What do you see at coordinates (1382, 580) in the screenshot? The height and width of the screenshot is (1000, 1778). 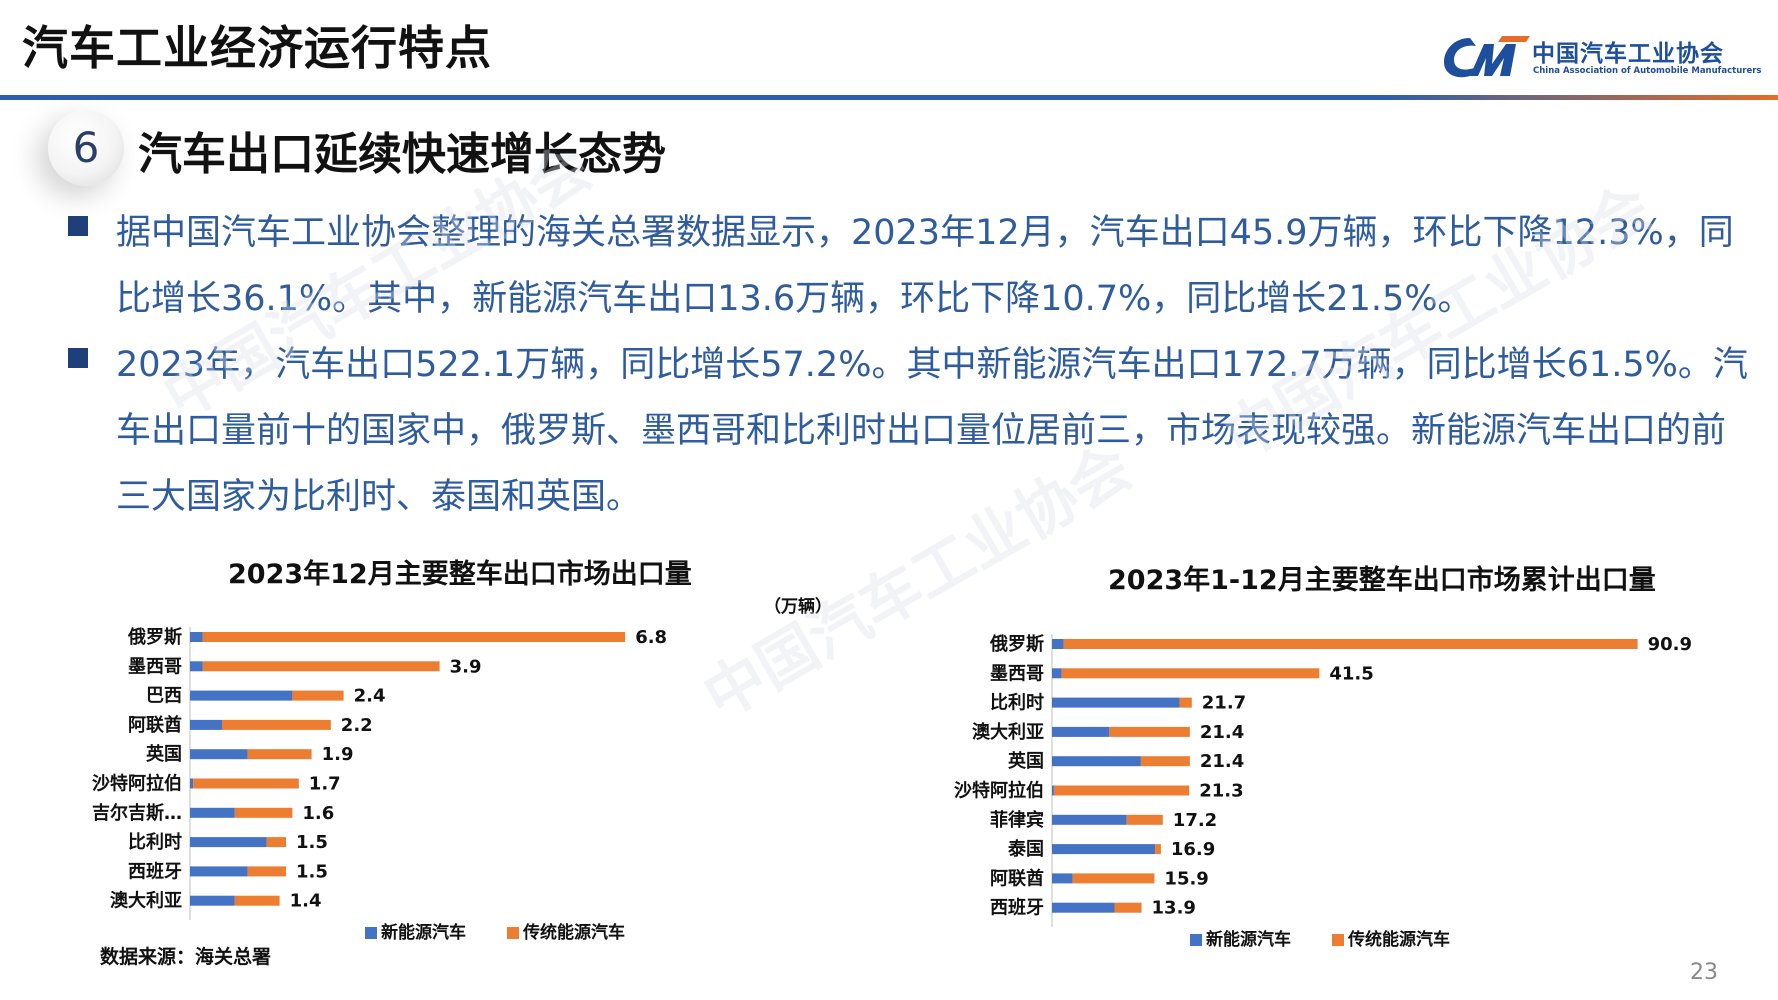 I see `chart-title-annual: 2023年1-12月主要整车出口市场累计出口量` at bounding box center [1382, 580].